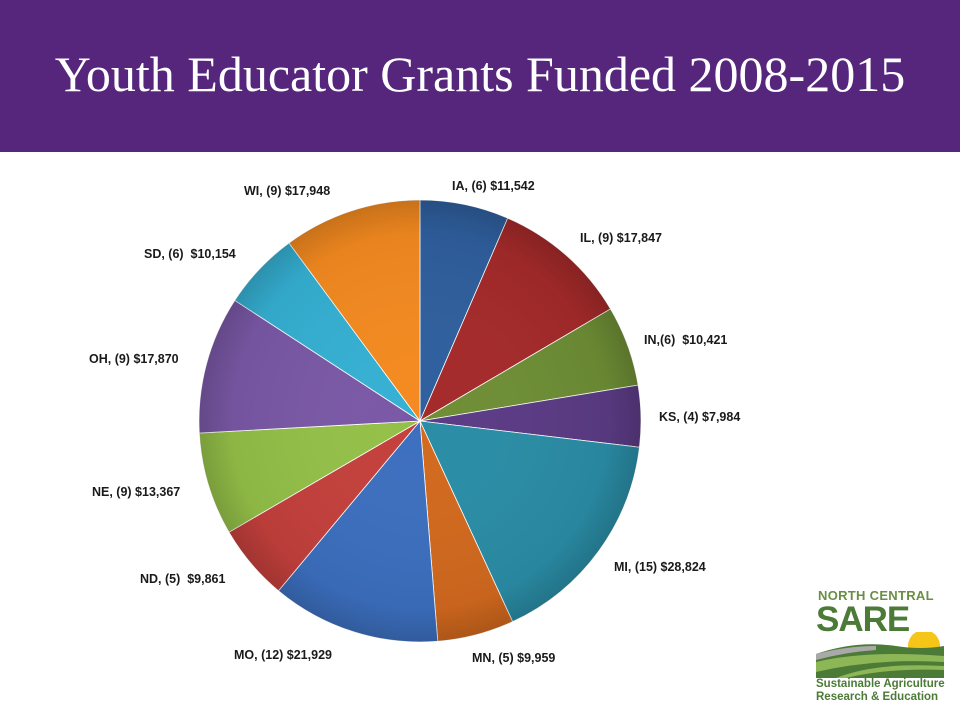 Image resolution: width=960 pixels, height=720 pixels. Describe the element at coordinates (621, 238) in the screenshot. I see `slice-label-il: IL, (9) $17,847` at that location.